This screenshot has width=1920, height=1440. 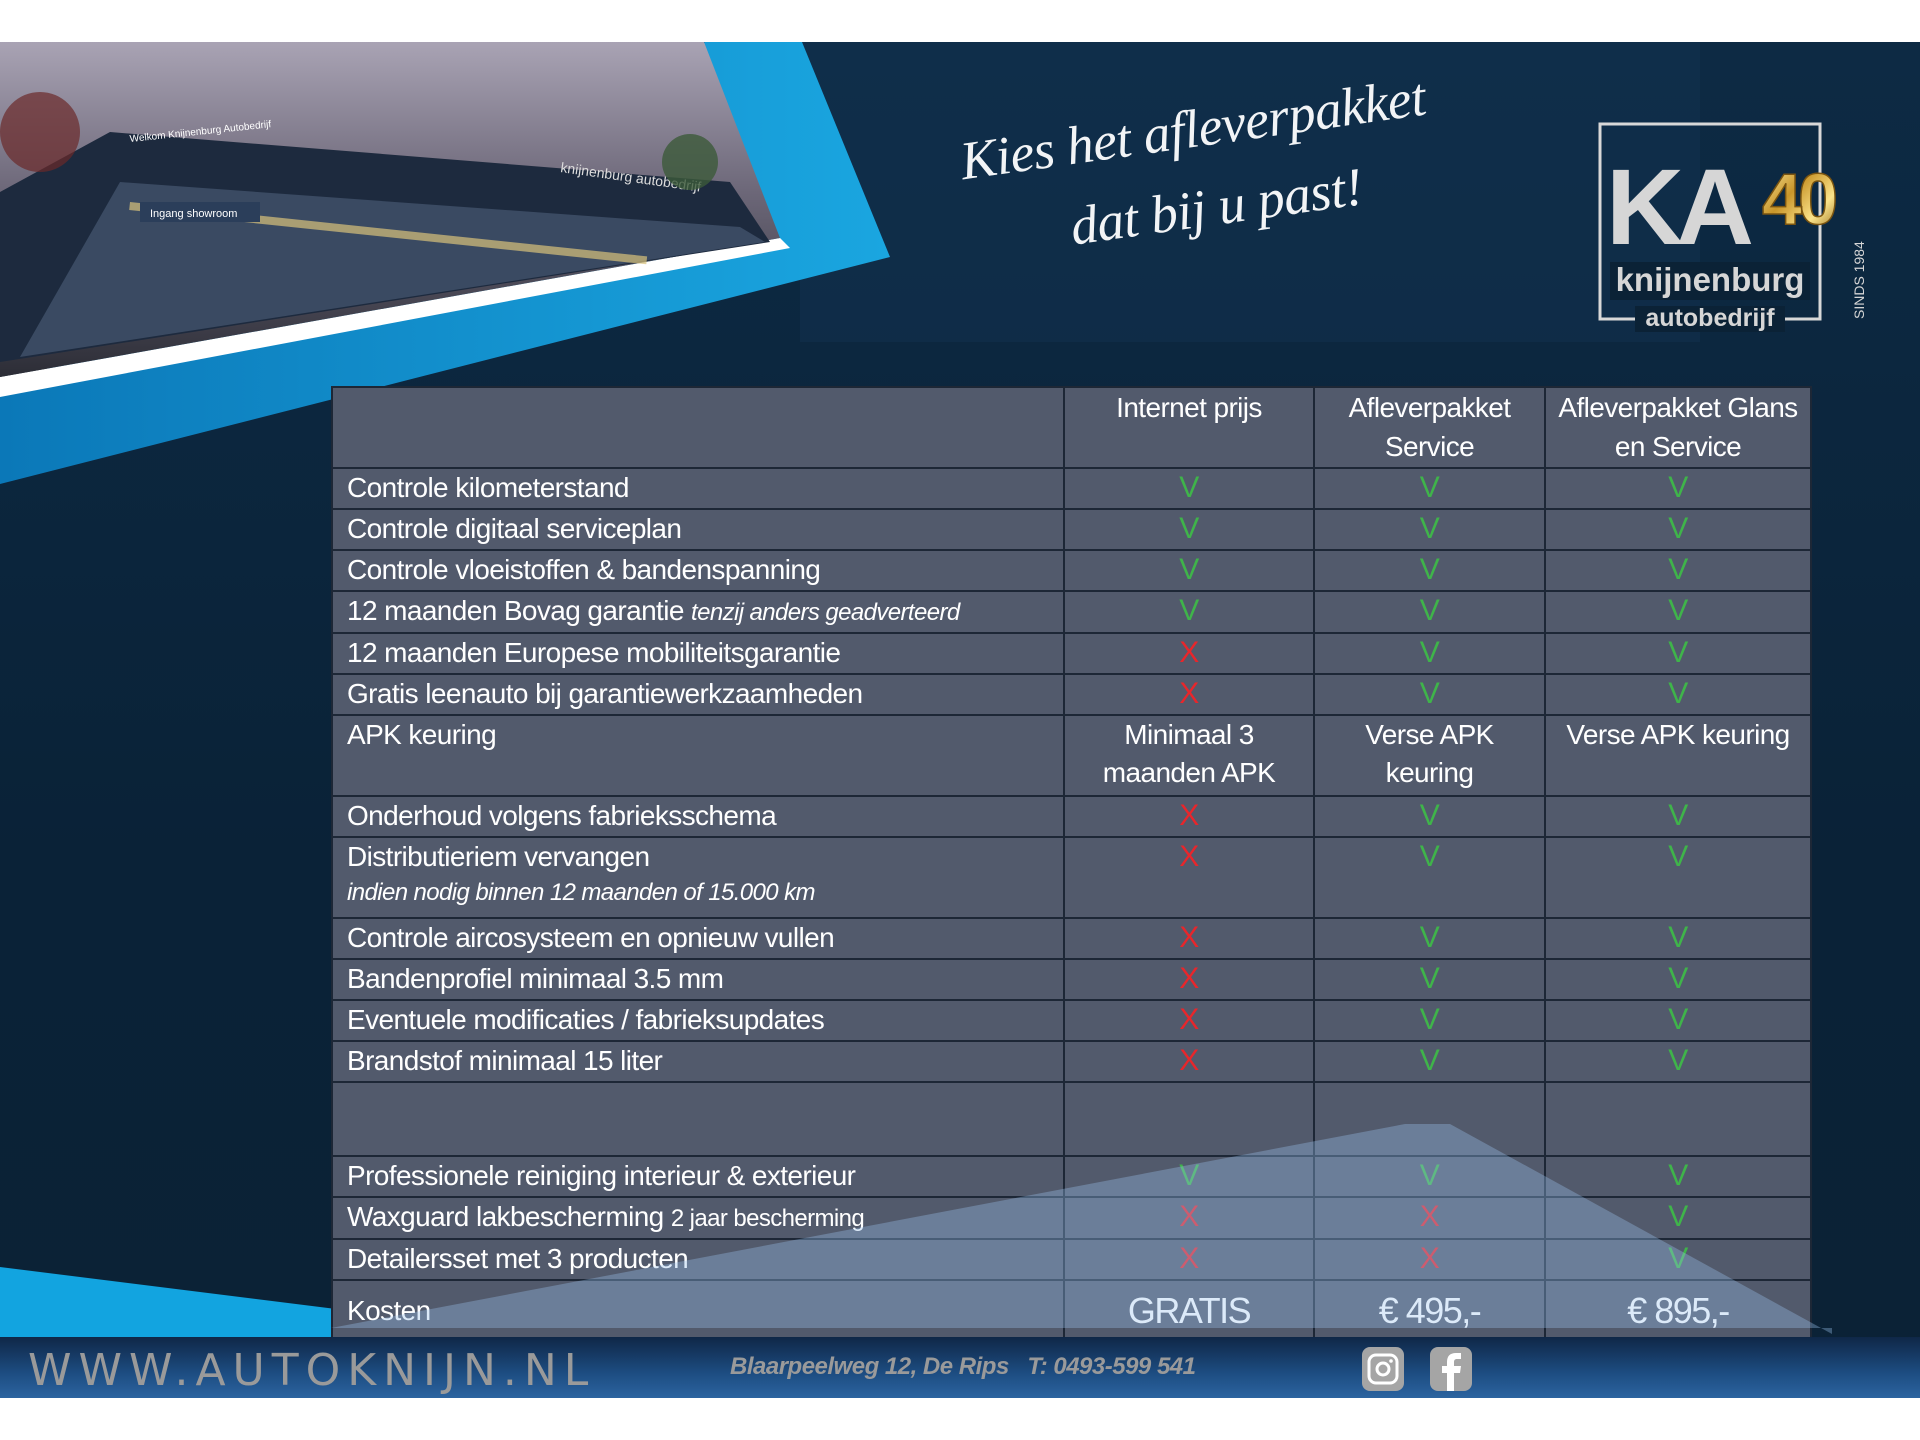 What do you see at coordinates (594, 652) in the screenshot?
I see `row-label: 12 maanden Europese mobiliteitsgarantie` at bounding box center [594, 652].